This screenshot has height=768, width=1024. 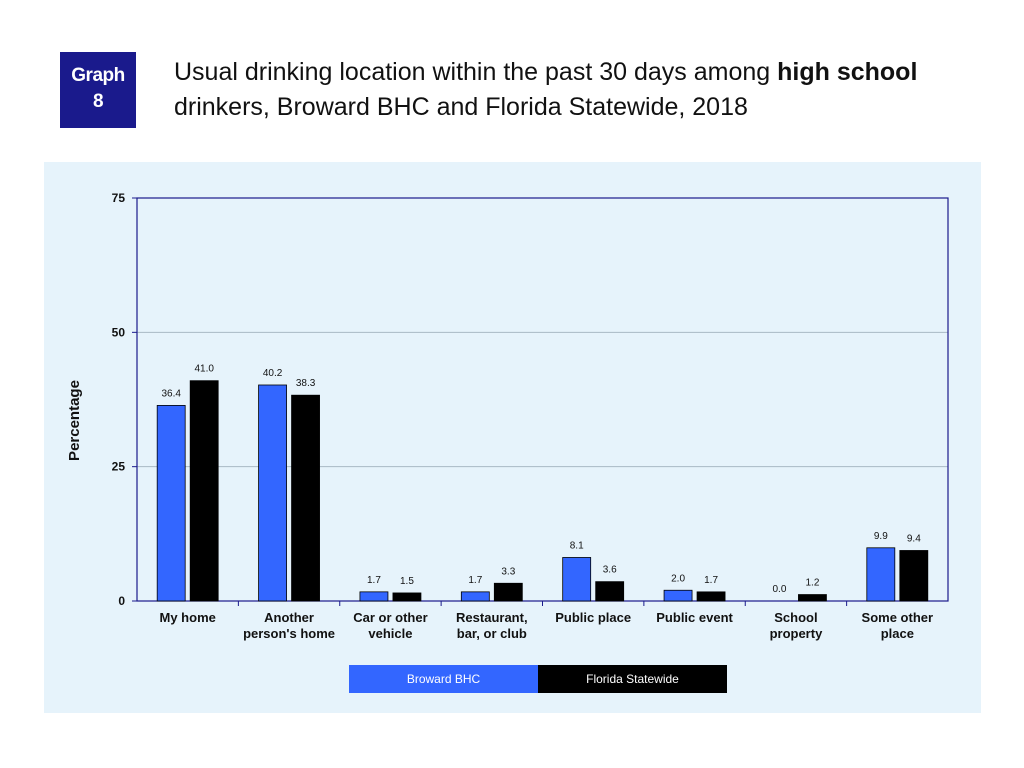 I want to click on title-bold: high school, so click(x=847, y=72).